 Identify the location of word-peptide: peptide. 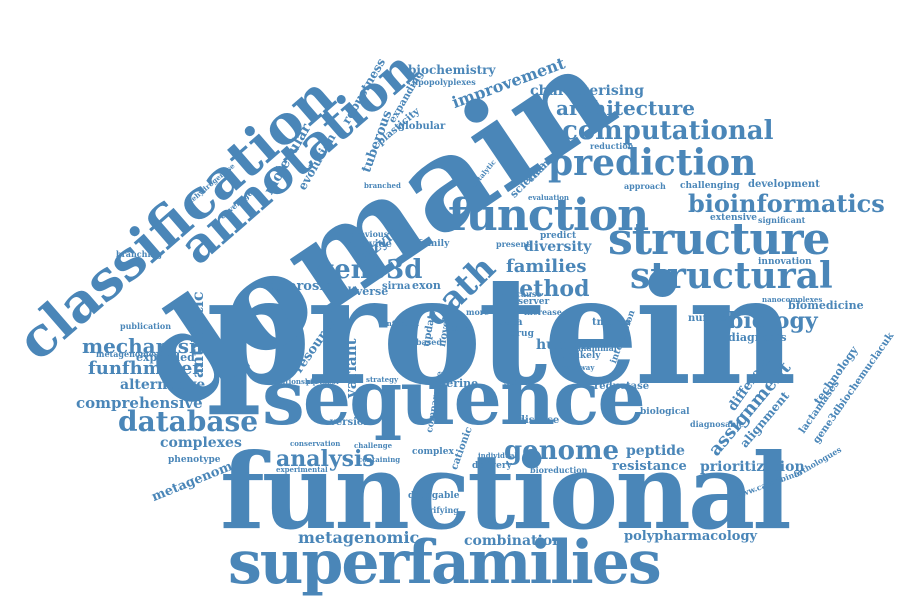
(655, 451).